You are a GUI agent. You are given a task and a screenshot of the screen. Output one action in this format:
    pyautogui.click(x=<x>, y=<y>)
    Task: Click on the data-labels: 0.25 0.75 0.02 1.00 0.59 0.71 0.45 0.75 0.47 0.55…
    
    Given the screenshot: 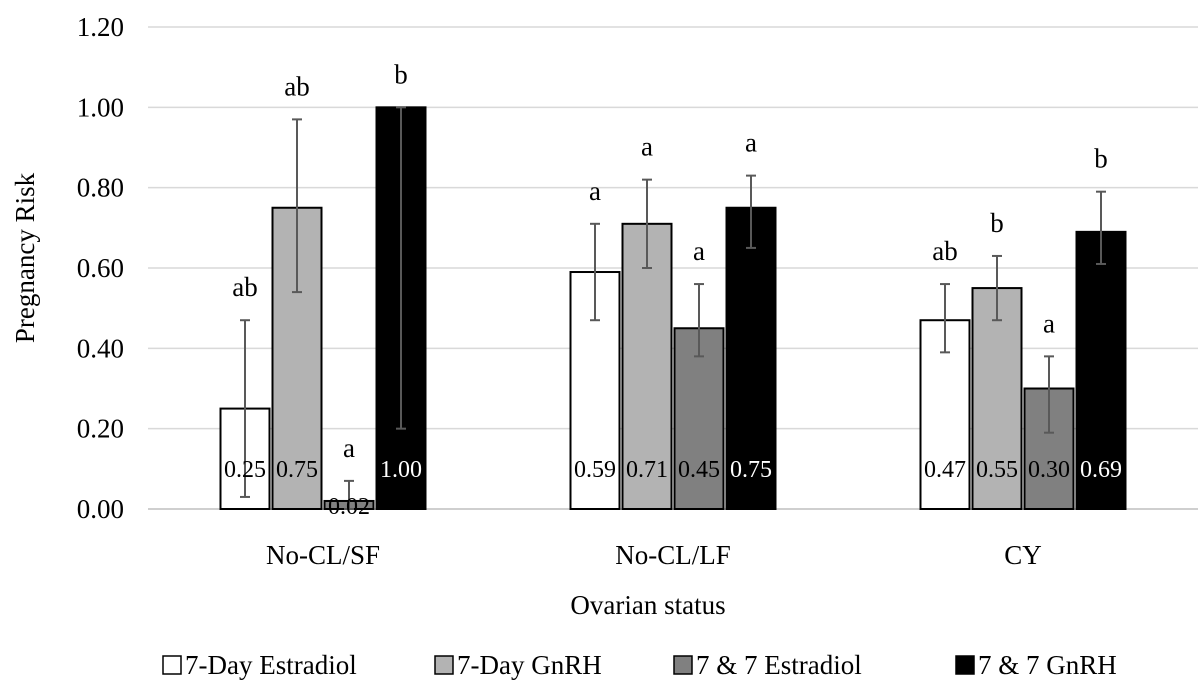 What is the action you would take?
    pyautogui.click(x=673, y=488)
    